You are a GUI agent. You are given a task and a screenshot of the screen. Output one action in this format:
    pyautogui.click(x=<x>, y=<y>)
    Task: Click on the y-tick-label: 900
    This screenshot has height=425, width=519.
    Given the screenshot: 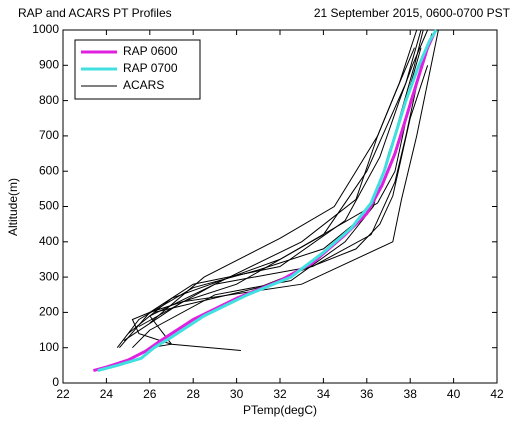 What is the action you would take?
    pyautogui.click(x=49, y=64)
    